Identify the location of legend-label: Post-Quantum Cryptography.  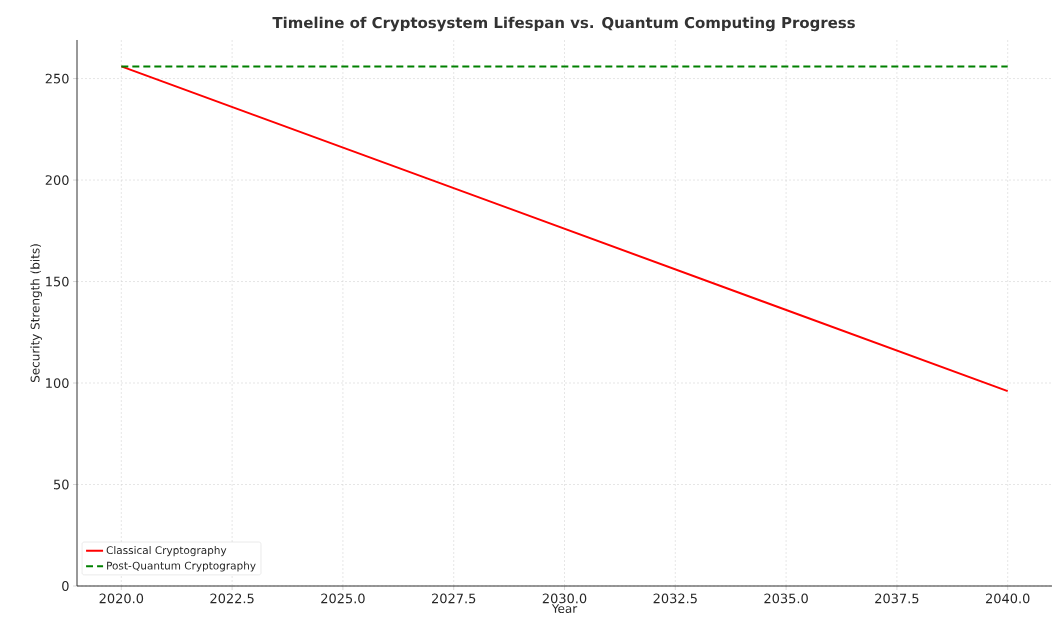
(181, 566).